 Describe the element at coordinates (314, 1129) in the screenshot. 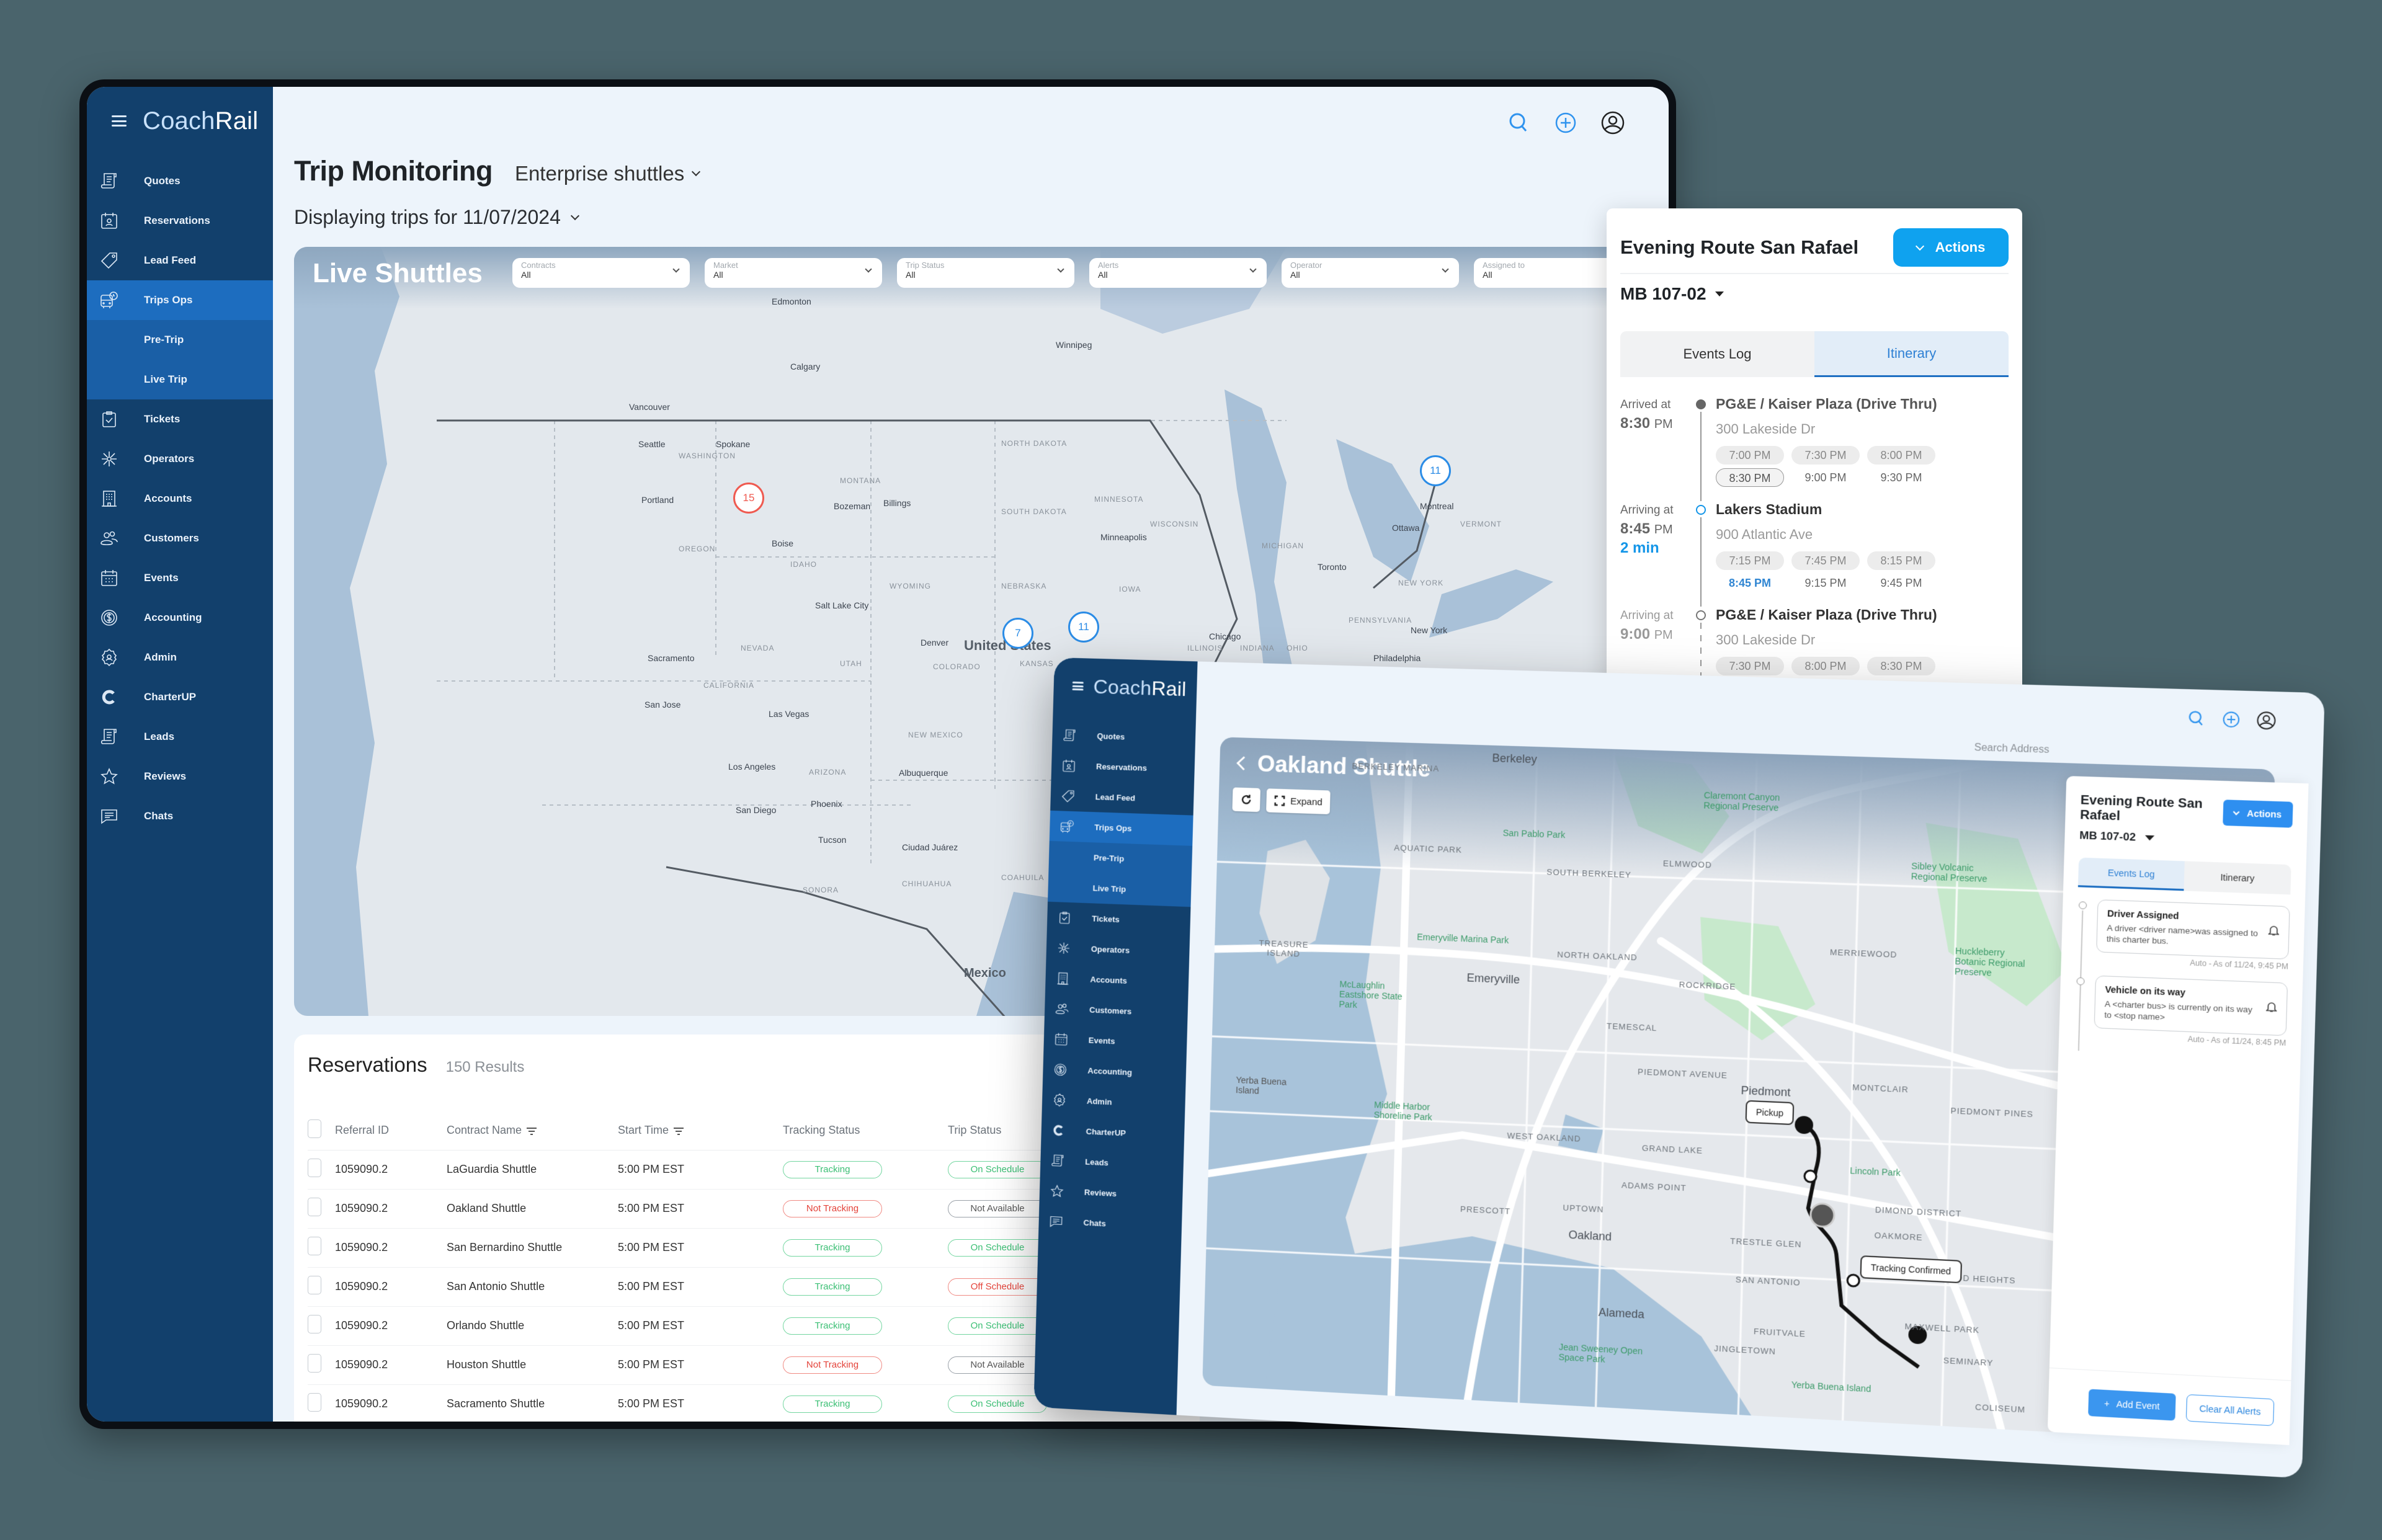

I see `select-all-checkbox` at that location.